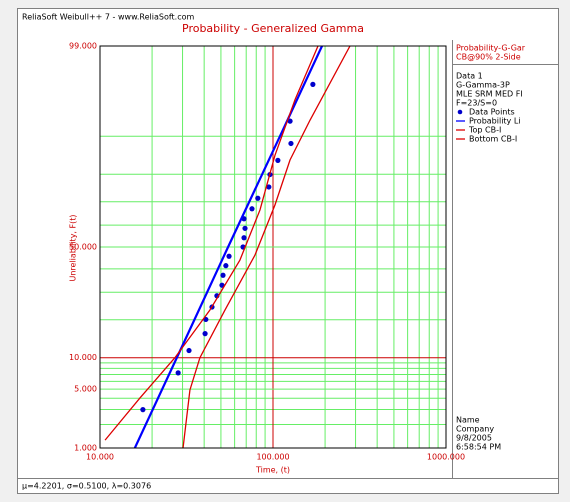 Image resolution: width=570 pixels, height=502 pixels. Describe the element at coordinates (489, 94) in the screenshot. I see `info-text: MLE SRM MED FI` at that location.